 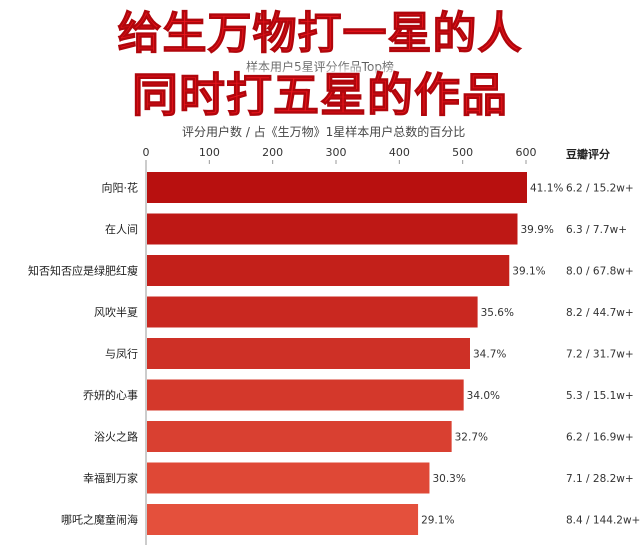 I want to click on percent-label: 39.9%, so click(x=537, y=230).